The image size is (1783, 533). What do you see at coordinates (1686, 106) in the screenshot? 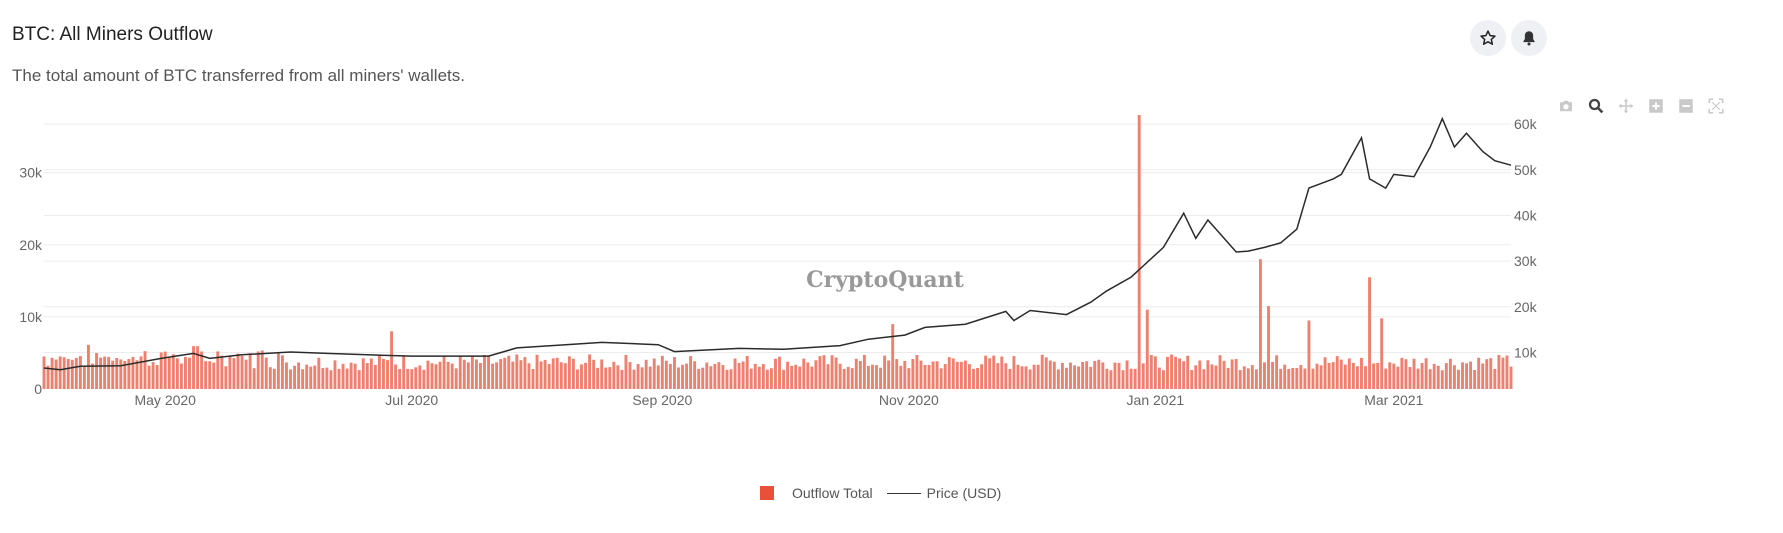
I see `zoom-out-icon` at bounding box center [1686, 106].